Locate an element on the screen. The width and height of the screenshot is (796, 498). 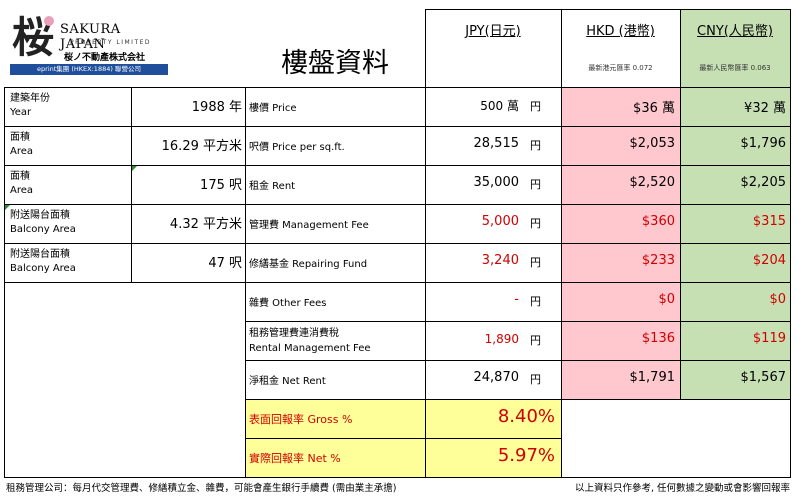
cny-column-header: CNY(人民幣) is located at coordinates (735, 31).